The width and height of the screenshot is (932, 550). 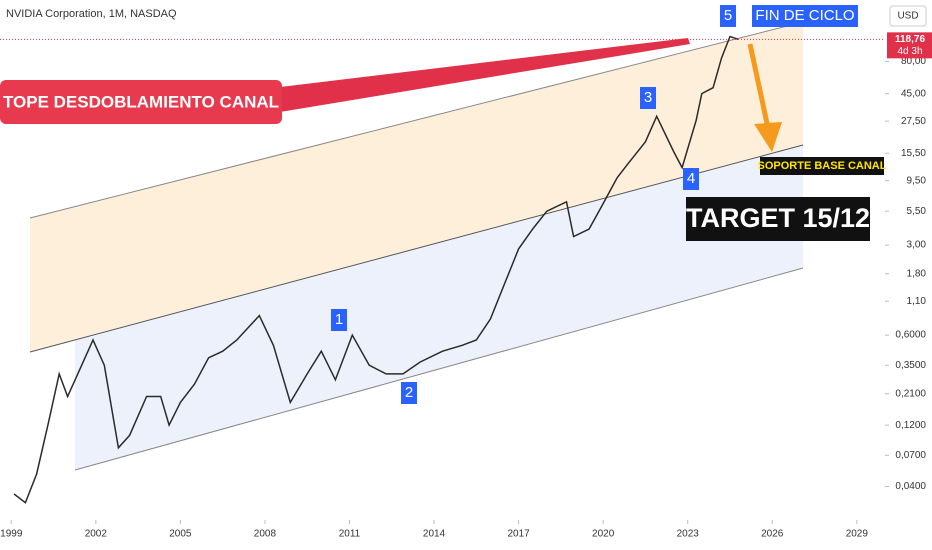 What do you see at coordinates (910, 486) in the screenshot?
I see `y-tick-label: 0,0400` at bounding box center [910, 486].